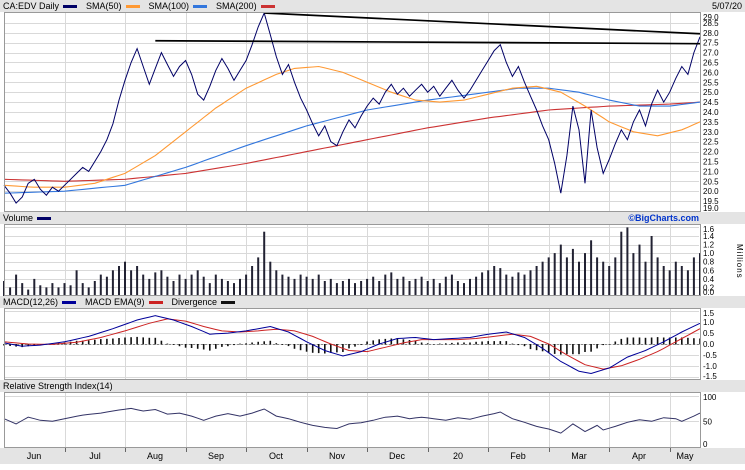  I want to click on month-label-Sep: Sep, so click(216, 456).